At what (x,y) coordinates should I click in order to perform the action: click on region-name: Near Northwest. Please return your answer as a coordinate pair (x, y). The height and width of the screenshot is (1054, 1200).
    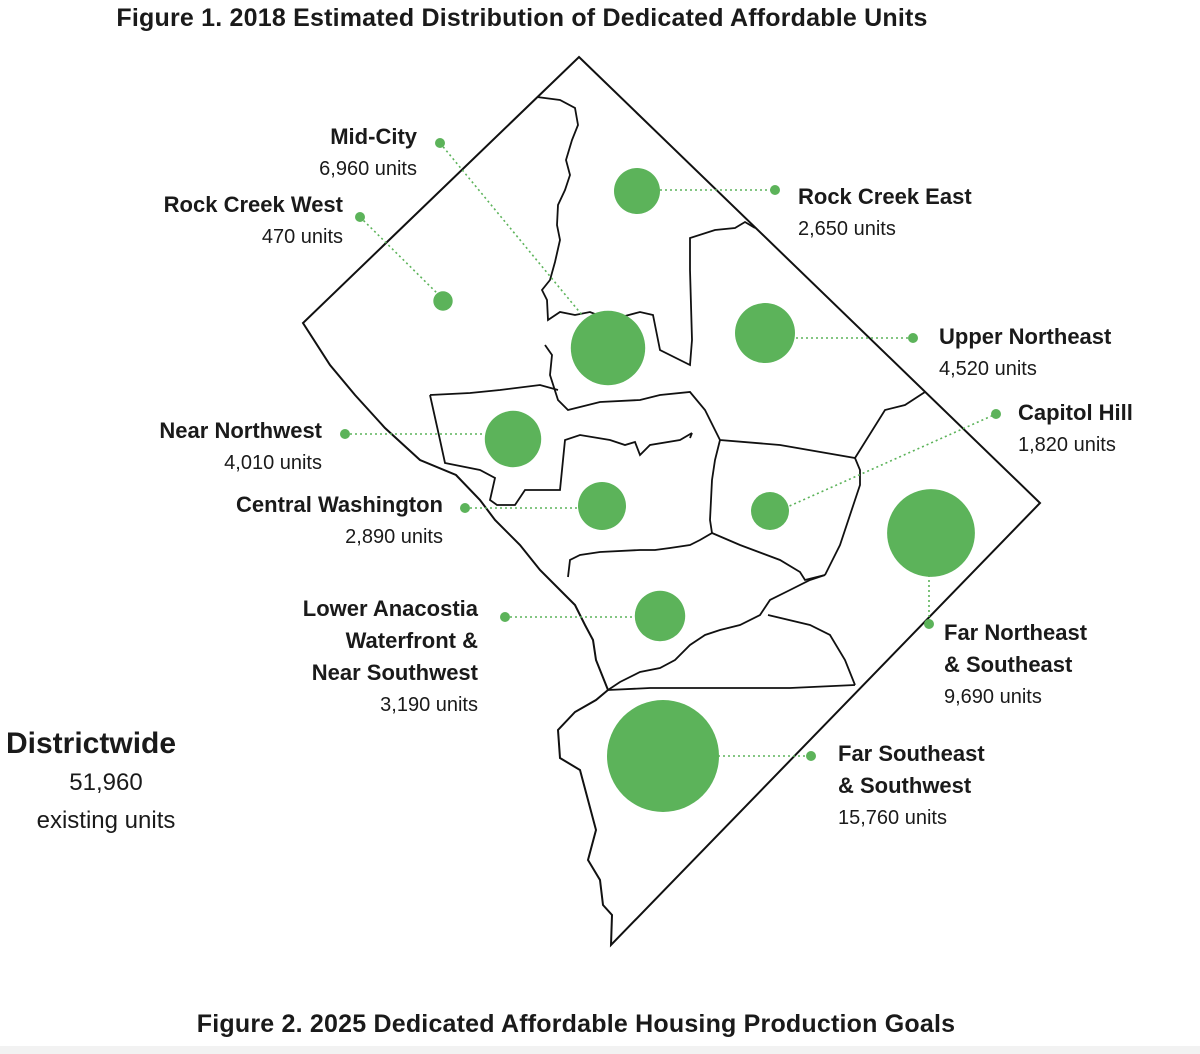
    Looking at the image, I should click on (240, 430).